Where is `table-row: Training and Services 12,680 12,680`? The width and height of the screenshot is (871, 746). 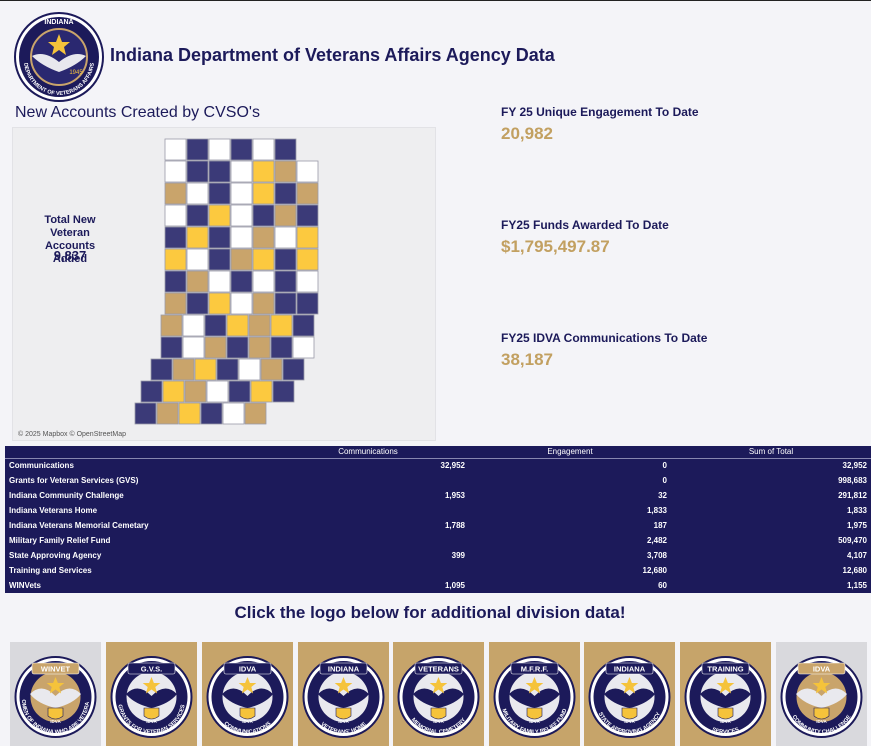
table-row: Training and Services 12,680 12,680 is located at coordinates (438, 570).